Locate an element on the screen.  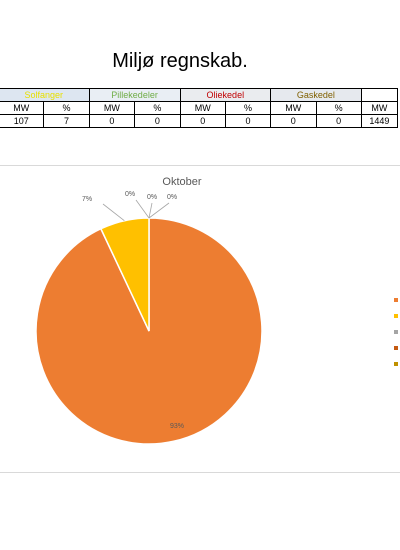
table-cell: 107 is located at coordinates (22, 121).